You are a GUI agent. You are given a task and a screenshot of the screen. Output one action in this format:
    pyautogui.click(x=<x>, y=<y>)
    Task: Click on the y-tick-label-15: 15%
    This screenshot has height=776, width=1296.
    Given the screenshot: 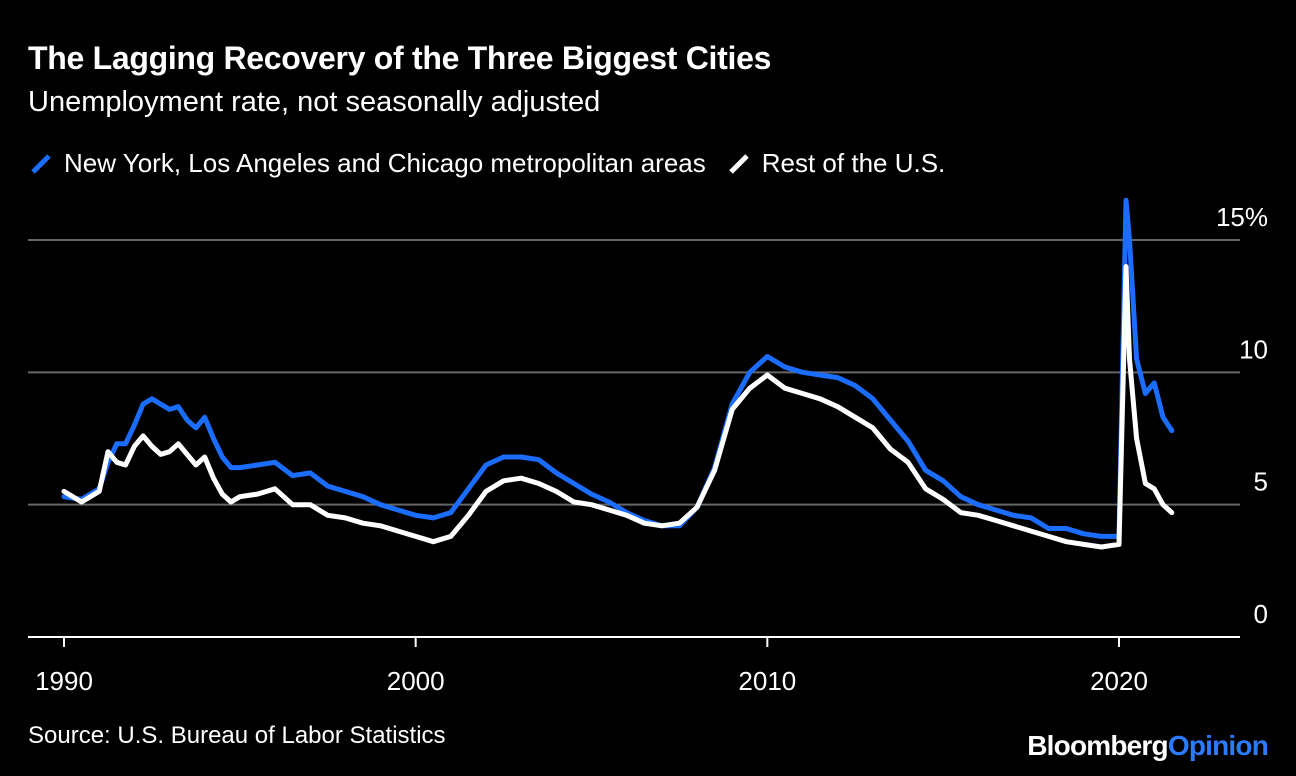 What is the action you would take?
    pyautogui.click(x=1242, y=217)
    